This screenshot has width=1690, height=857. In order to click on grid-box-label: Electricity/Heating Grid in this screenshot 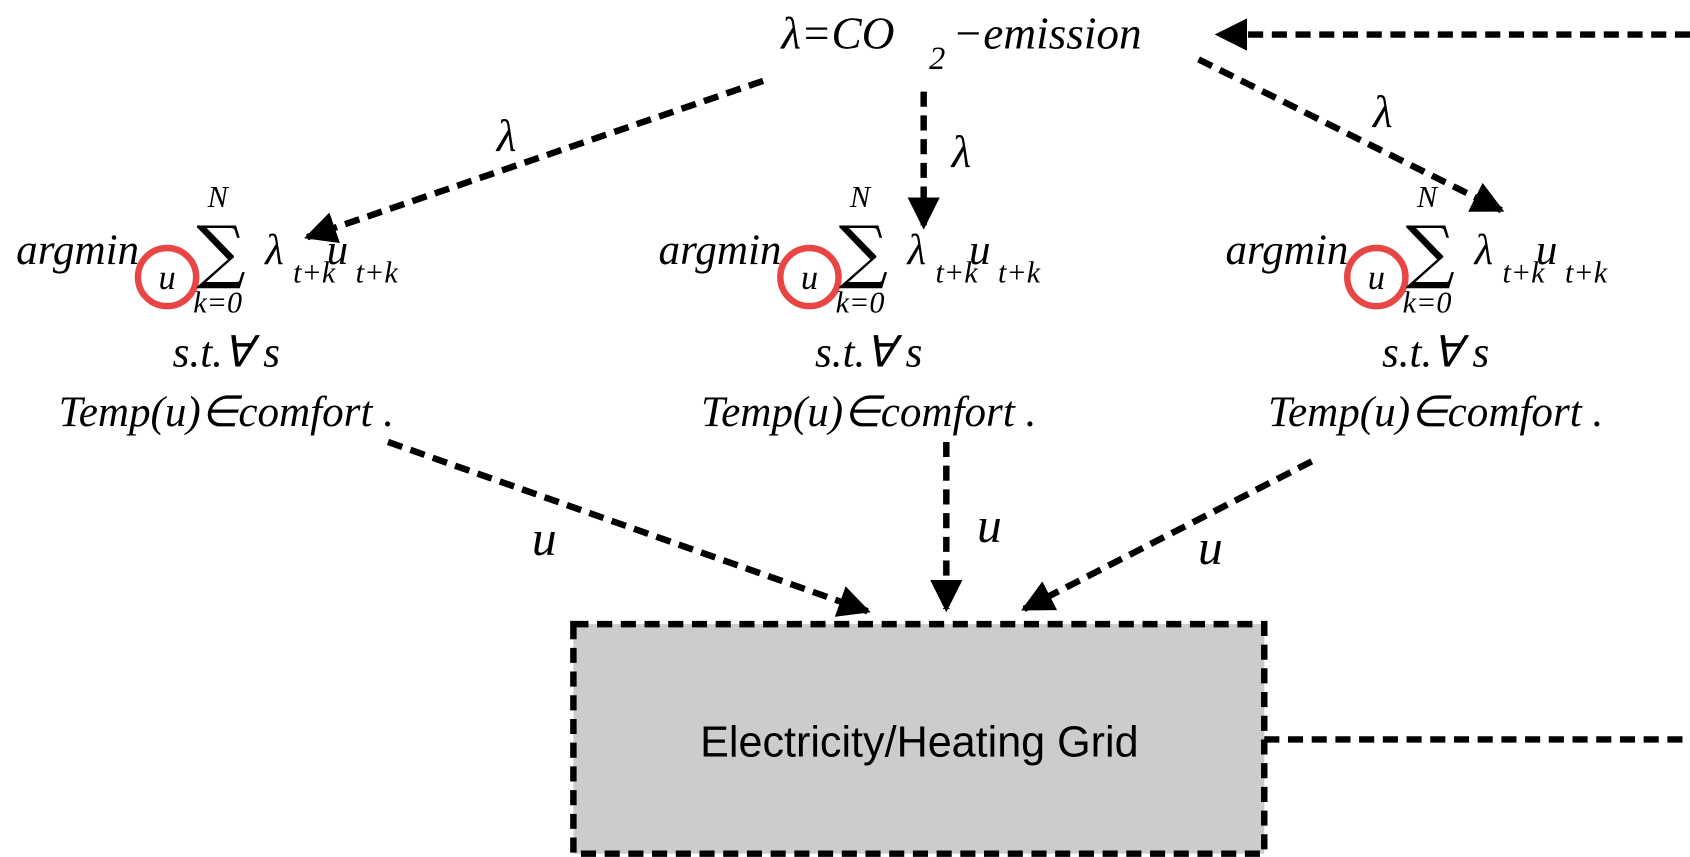, I will do `click(919, 743)`.